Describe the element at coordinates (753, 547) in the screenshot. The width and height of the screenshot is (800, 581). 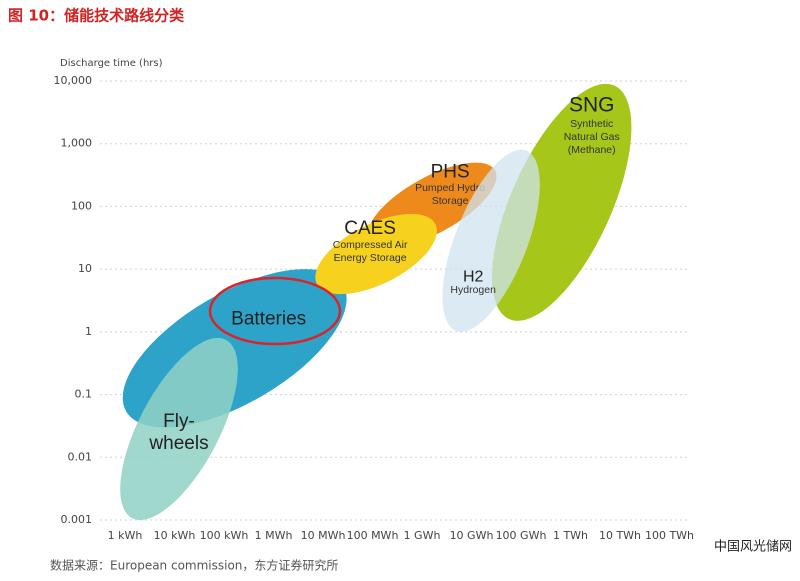
I see `watermark: 中国风光储网` at that location.